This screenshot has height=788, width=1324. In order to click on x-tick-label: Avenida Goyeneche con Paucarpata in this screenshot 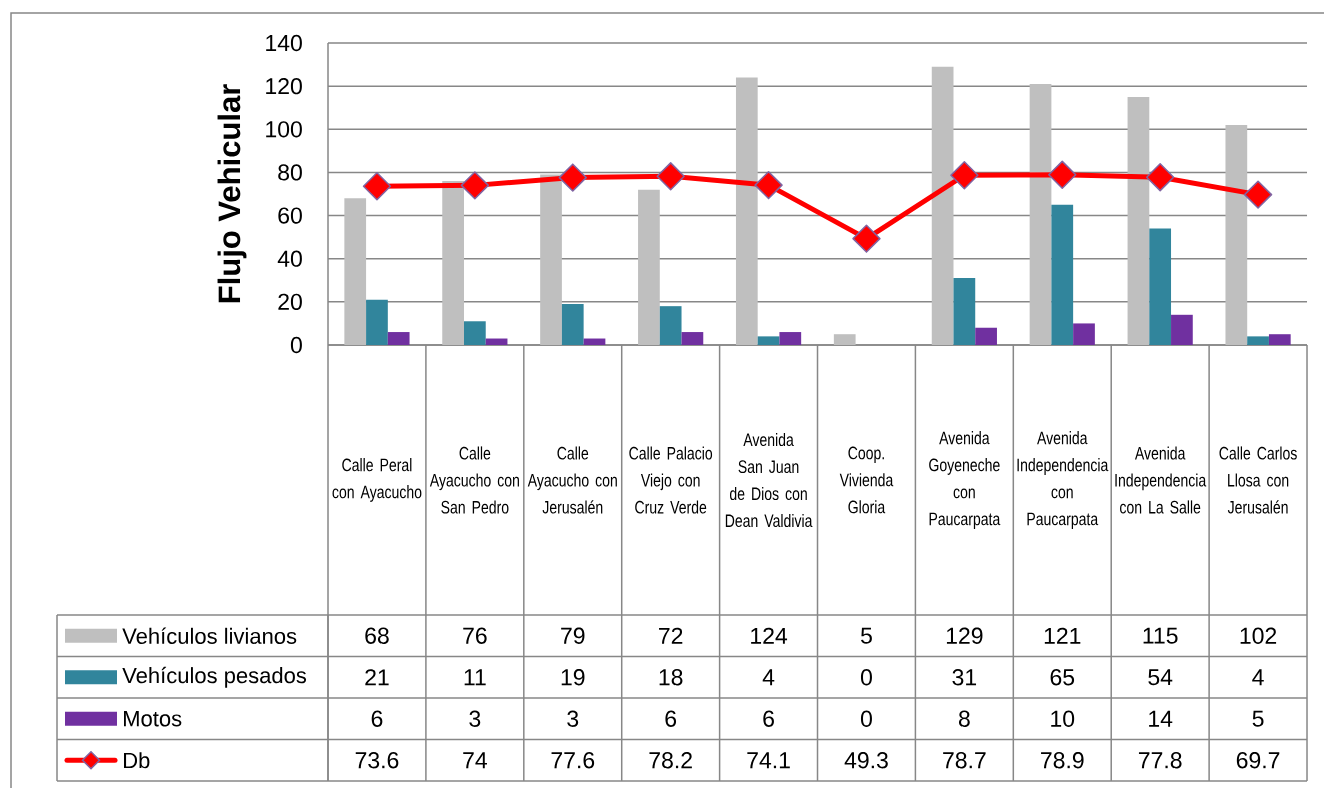, I will do `click(965, 480)`.